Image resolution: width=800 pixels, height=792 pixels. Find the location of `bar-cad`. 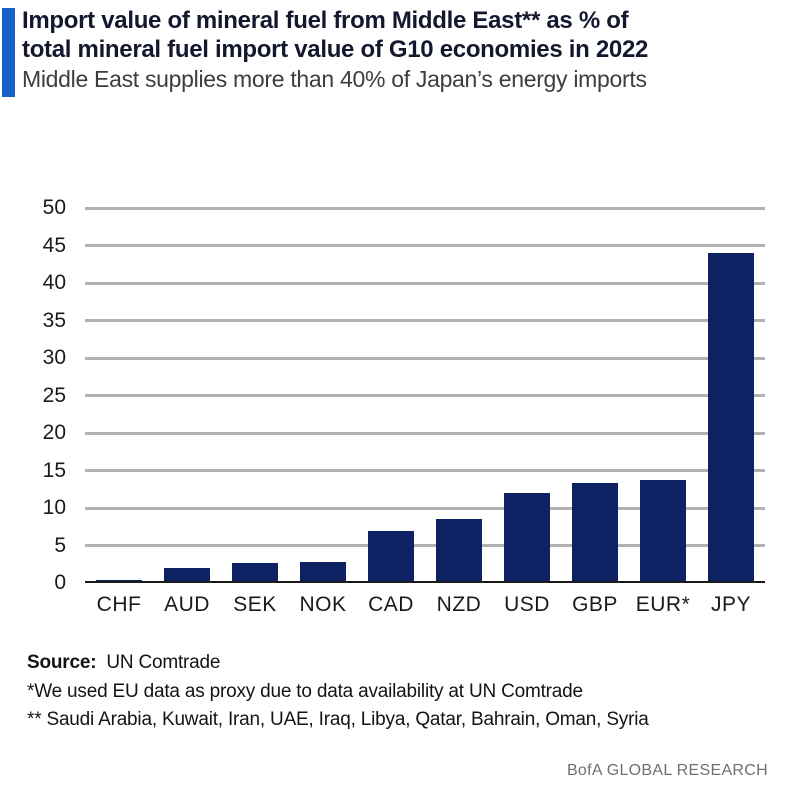

bar-cad is located at coordinates (391, 556).